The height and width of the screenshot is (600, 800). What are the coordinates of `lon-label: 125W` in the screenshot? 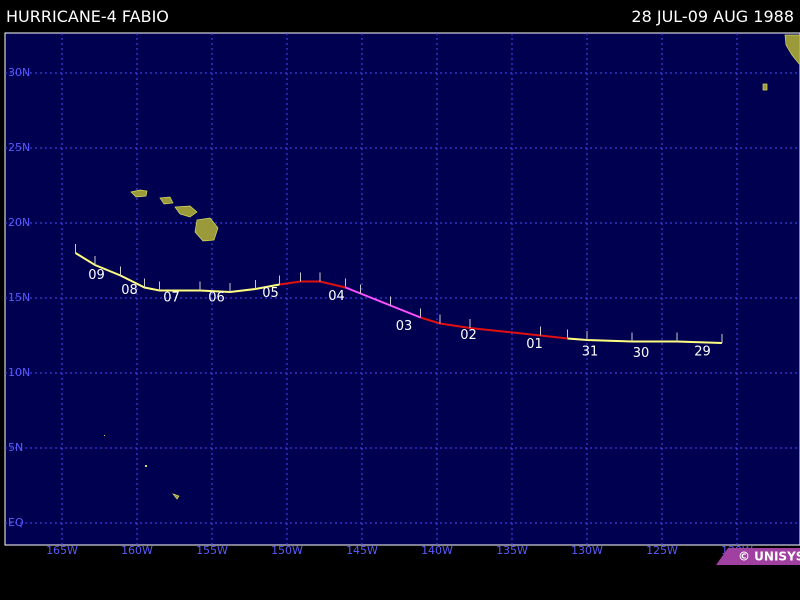 It's located at (662, 550).